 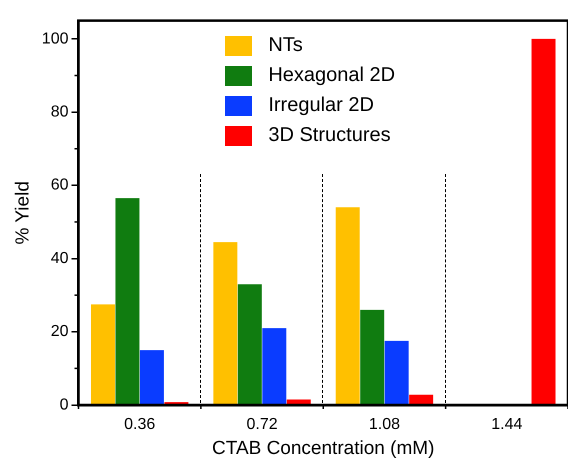 What do you see at coordinates (59, 258) in the screenshot?
I see `y-tick-label: 40` at bounding box center [59, 258].